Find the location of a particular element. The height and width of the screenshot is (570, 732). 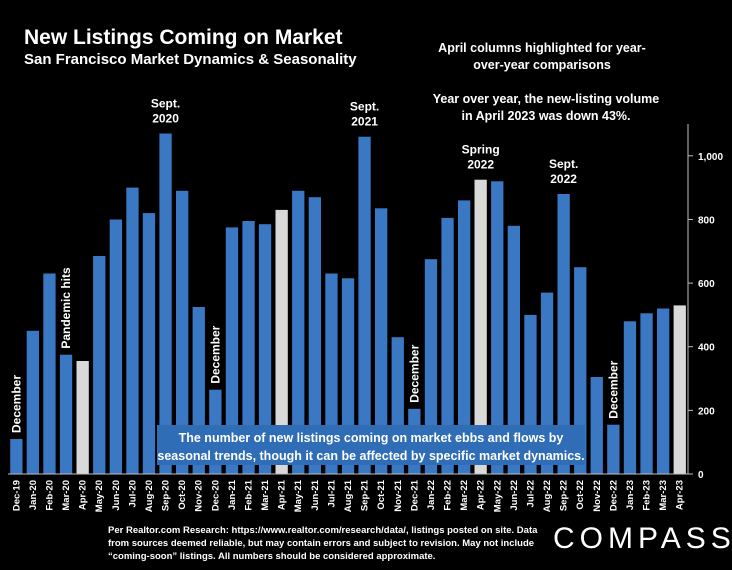

y-tick-label: 800 is located at coordinates (706, 220).